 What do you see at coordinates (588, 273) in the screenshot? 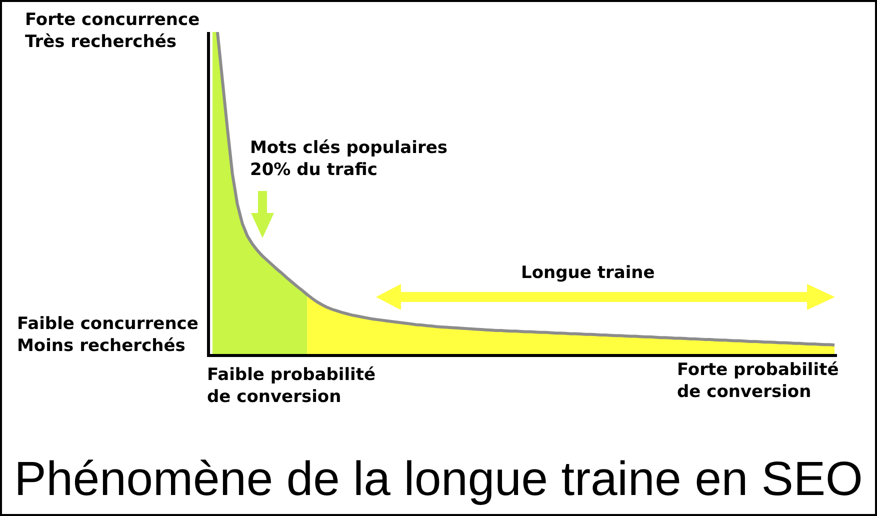
I see `annotation: Longue traine` at bounding box center [588, 273].